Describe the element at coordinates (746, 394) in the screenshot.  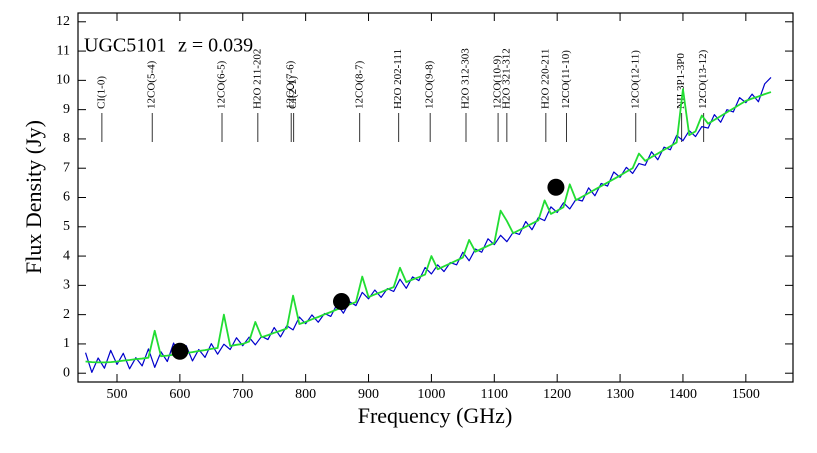
I see `x-tick-label: 1500` at that location.